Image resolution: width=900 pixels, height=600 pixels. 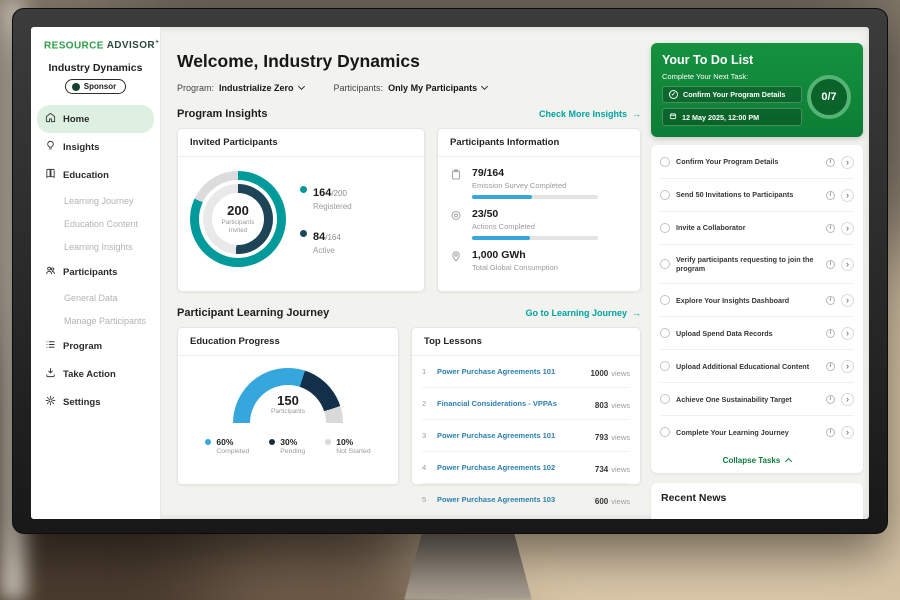 What do you see at coordinates (105, 320) in the screenshot?
I see `sidebar-item-manage-participants: Manage Participants` at bounding box center [105, 320].